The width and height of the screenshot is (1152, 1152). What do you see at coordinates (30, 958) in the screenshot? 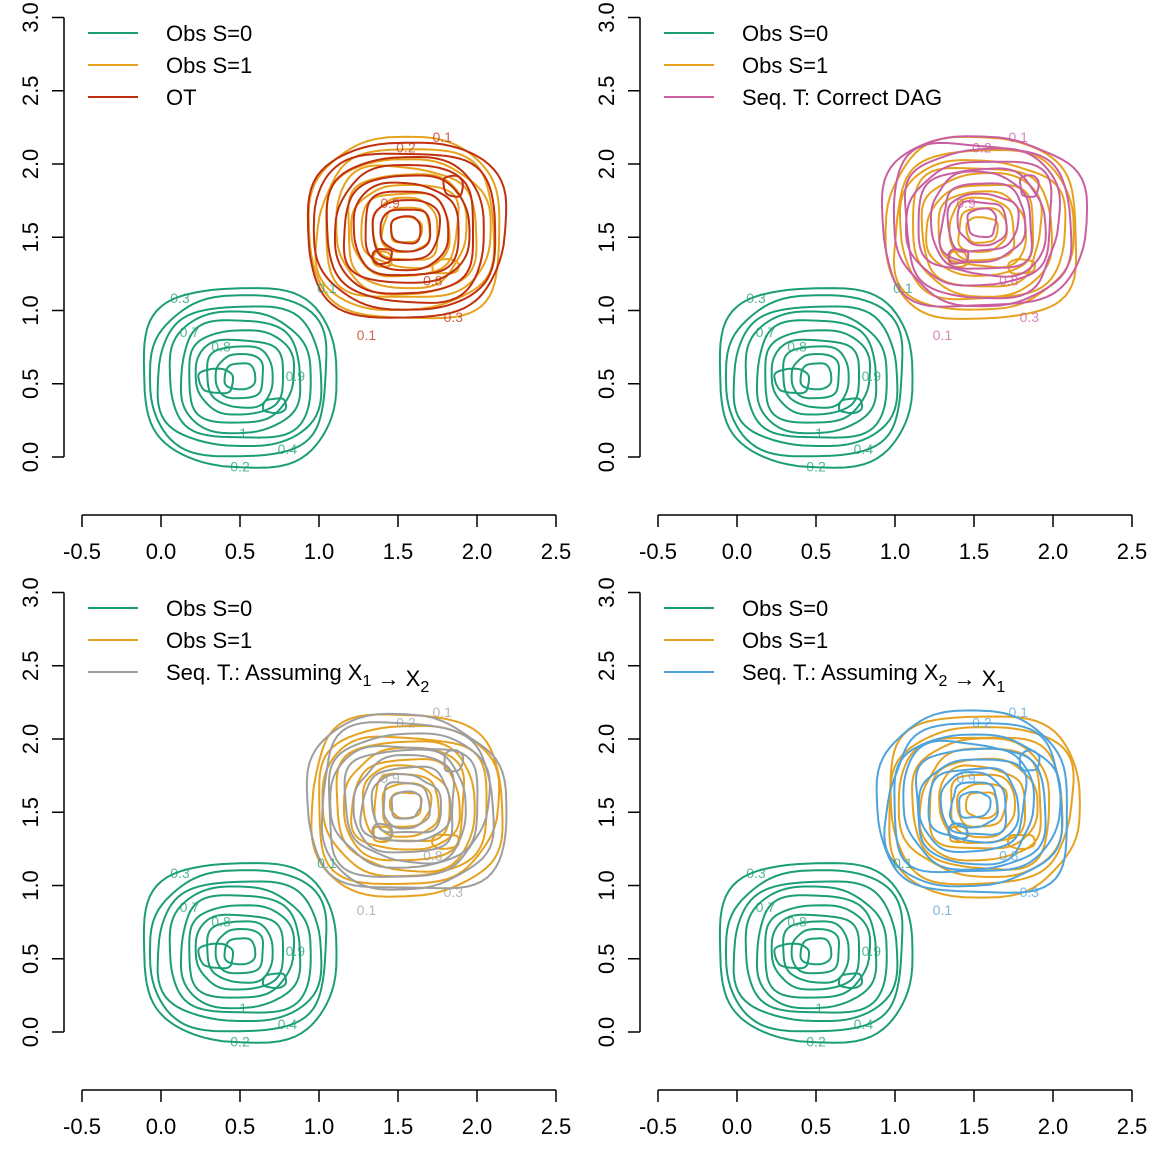
I see `y-tick-label: 0.5` at bounding box center [30, 958].